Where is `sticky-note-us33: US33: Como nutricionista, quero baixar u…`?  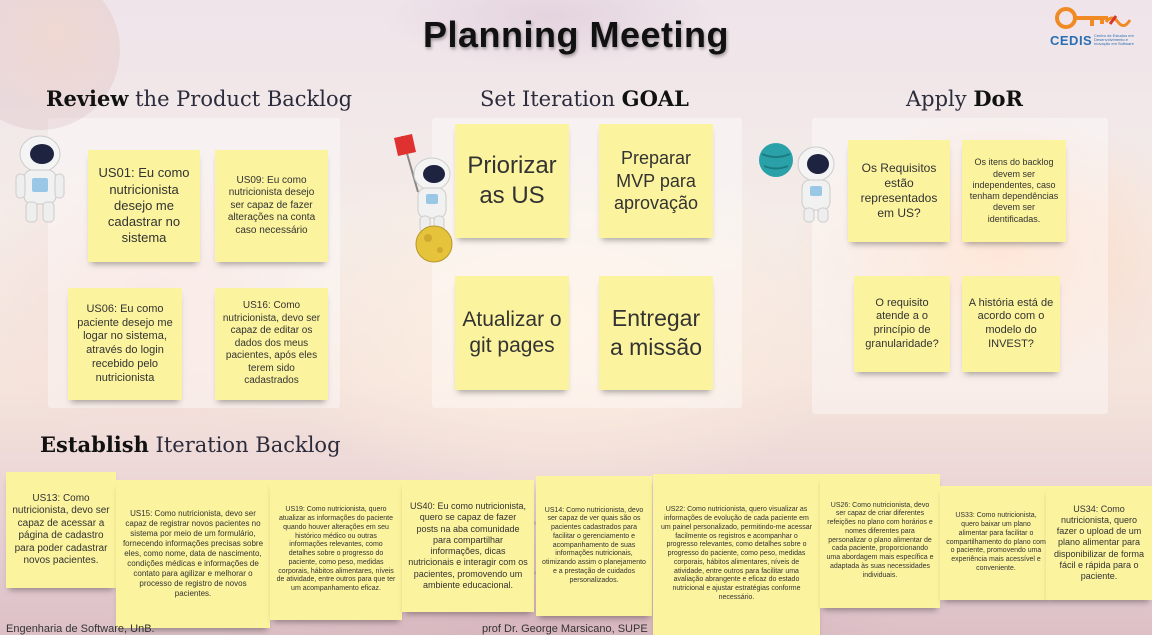
sticky-note-us33: US33: Como nutricionista, quero baixar u… is located at coordinates (996, 543).